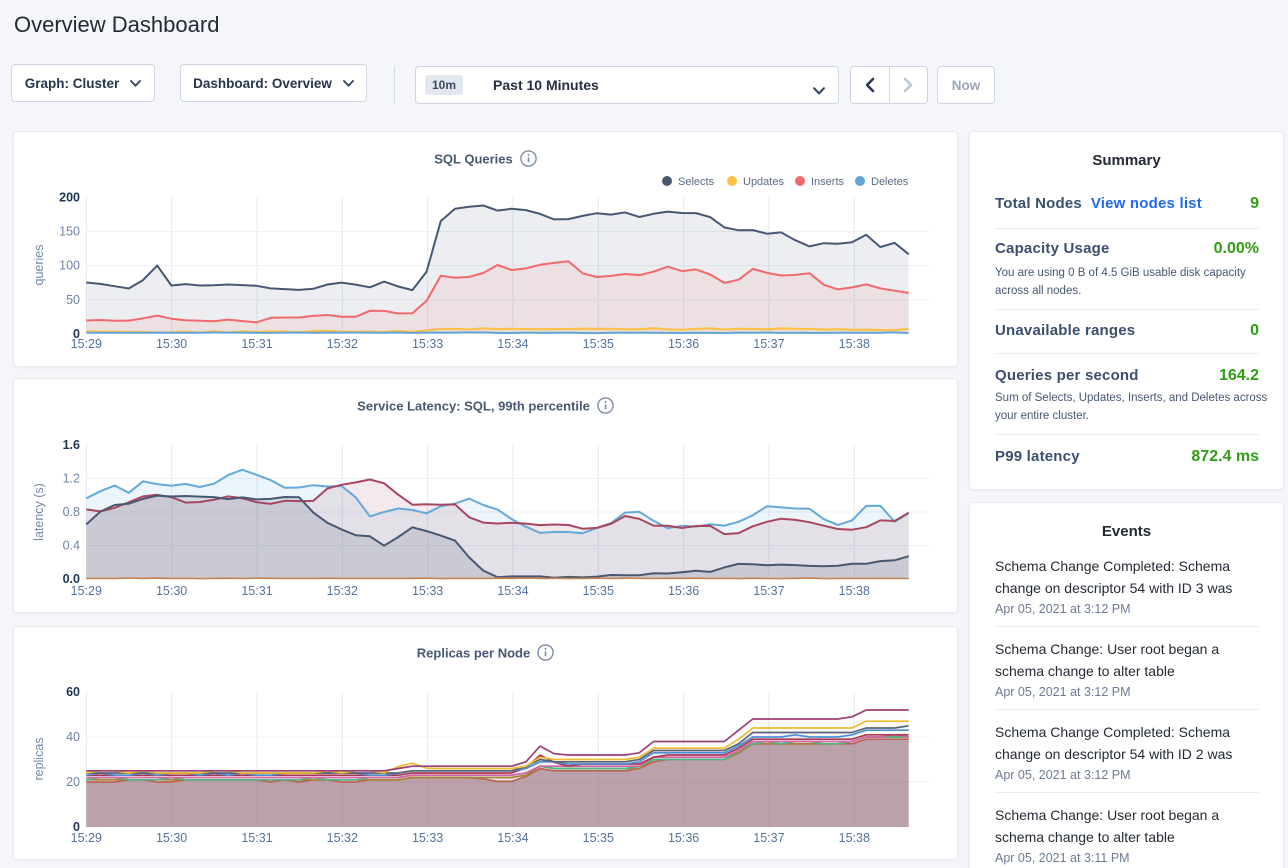 The width and height of the screenshot is (1288, 868). What do you see at coordinates (69, 232) in the screenshot?
I see `svg-text: 150` at bounding box center [69, 232].